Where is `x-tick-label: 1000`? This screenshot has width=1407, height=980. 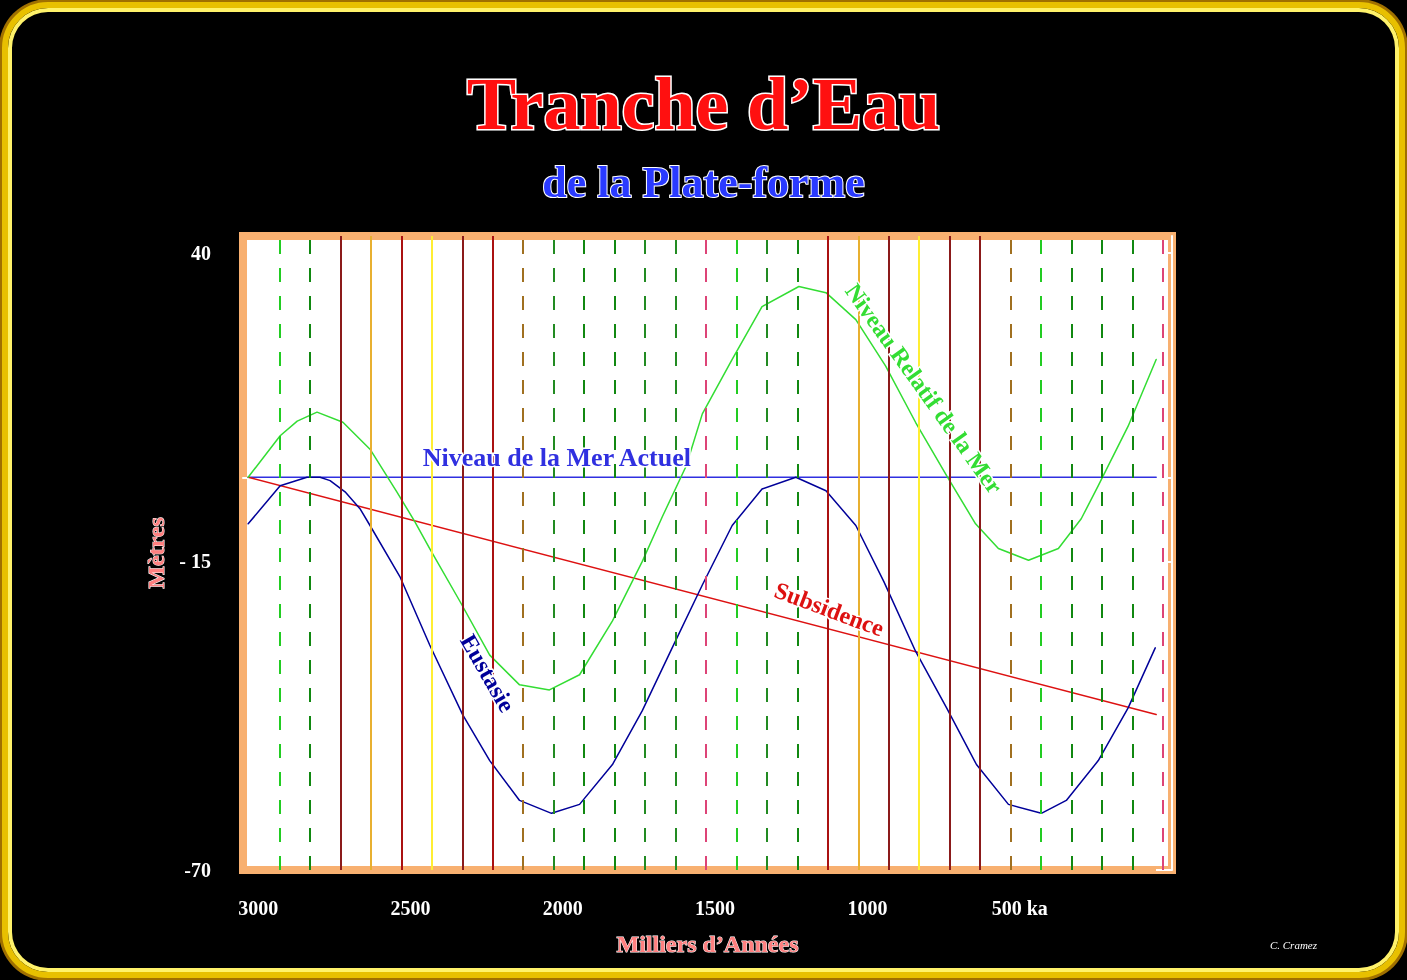
x-tick-label: 1000 is located at coordinates (867, 908).